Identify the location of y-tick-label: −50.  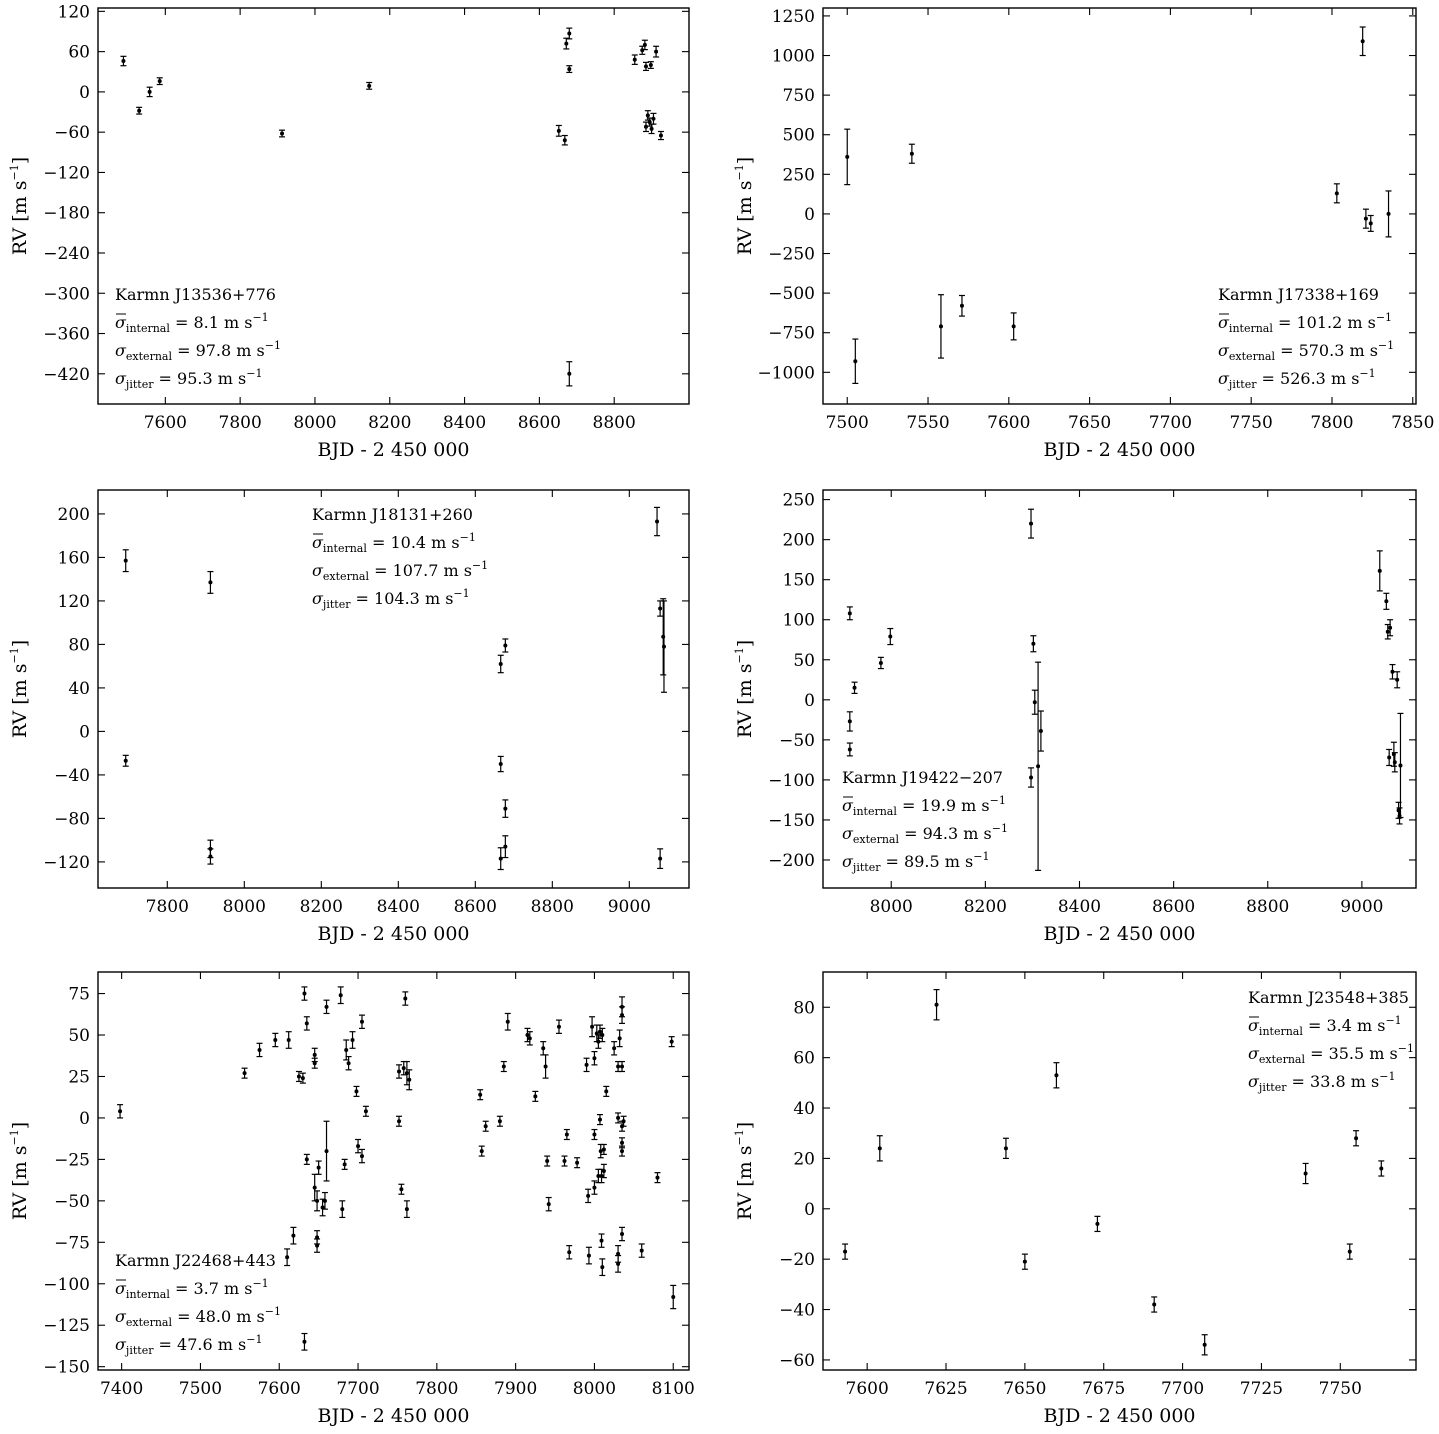
(72, 1202).